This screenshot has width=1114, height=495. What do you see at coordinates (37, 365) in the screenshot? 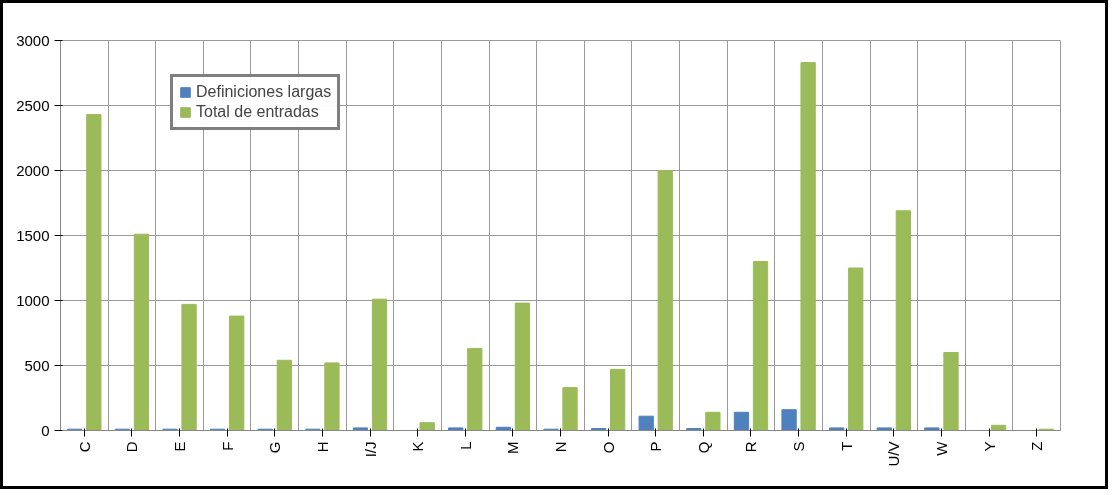
I see `y-tick-label: 500` at bounding box center [37, 365].